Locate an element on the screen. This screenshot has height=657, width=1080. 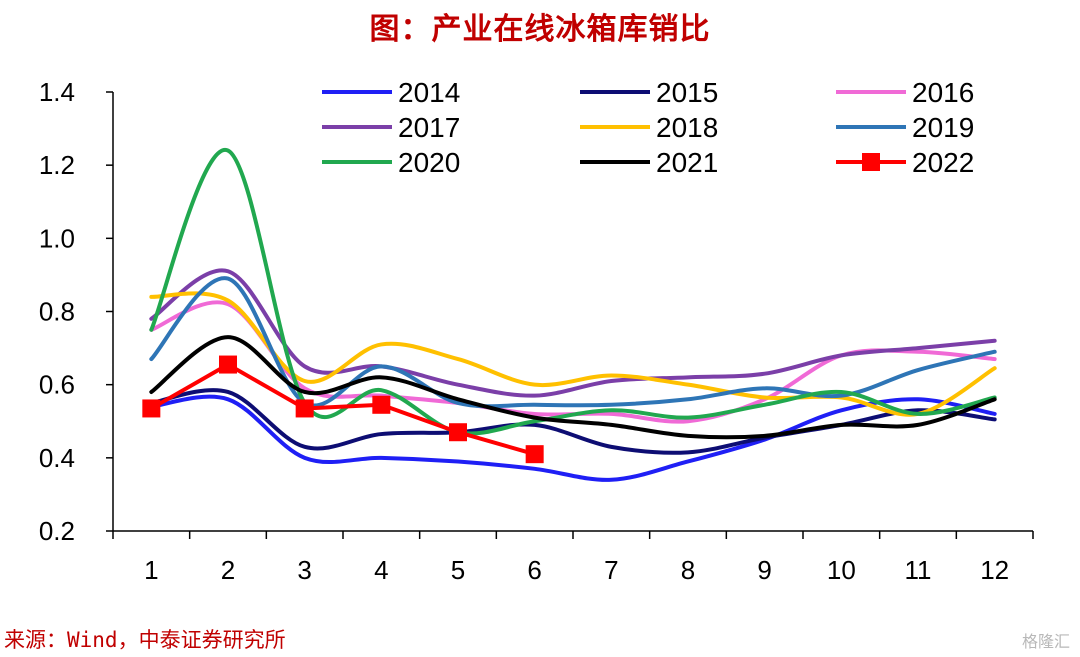
chart-title: 图：产业在线冰箱库销比 is located at coordinates (540, 29).